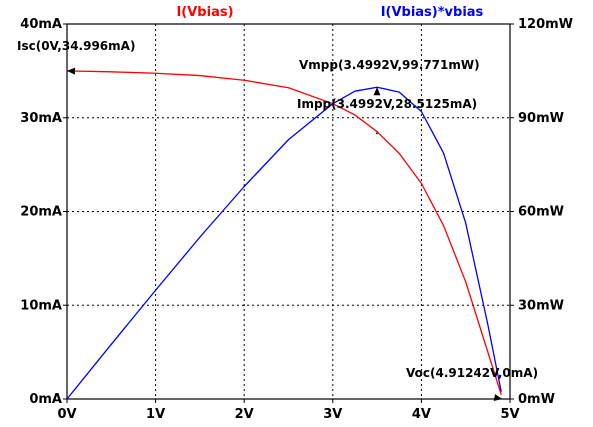 This screenshot has height=427, width=593. What do you see at coordinates (545, 24) in the screenshot?
I see `right-y-tick-label: 120mW` at bounding box center [545, 24].